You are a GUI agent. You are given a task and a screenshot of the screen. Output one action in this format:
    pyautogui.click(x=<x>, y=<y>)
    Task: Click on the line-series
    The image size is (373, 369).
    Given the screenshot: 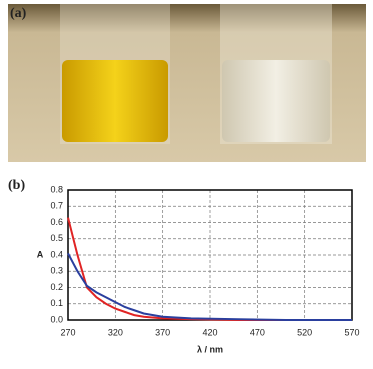 What is the action you would take?
    pyautogui.click(x=209, y=286)
    